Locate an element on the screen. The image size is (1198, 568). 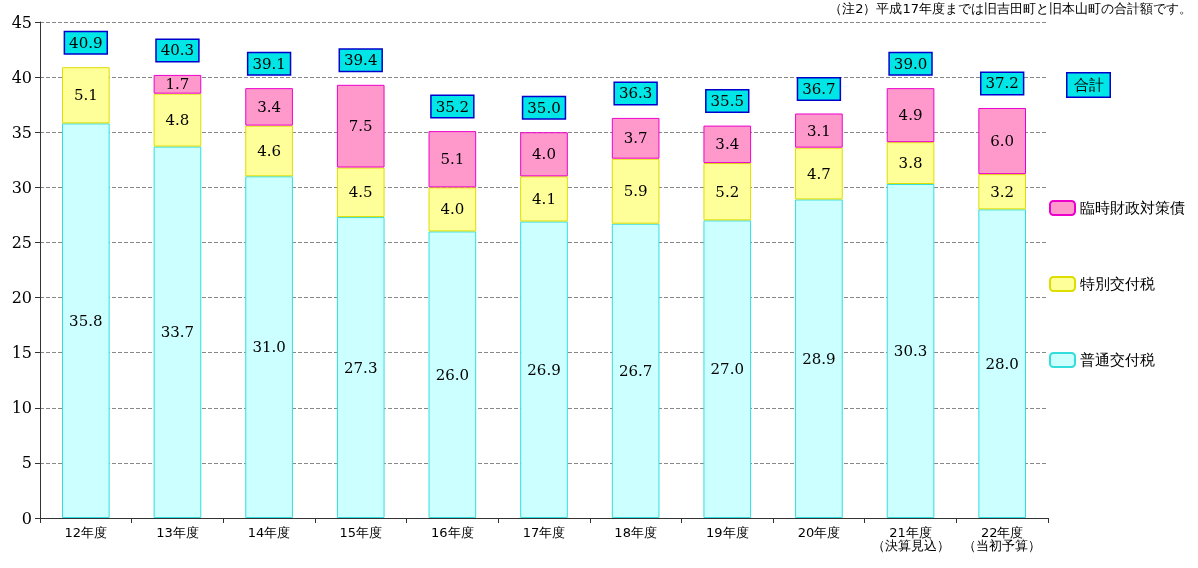
x-tick-label: 18年度 is located at coordinates (635, 532).